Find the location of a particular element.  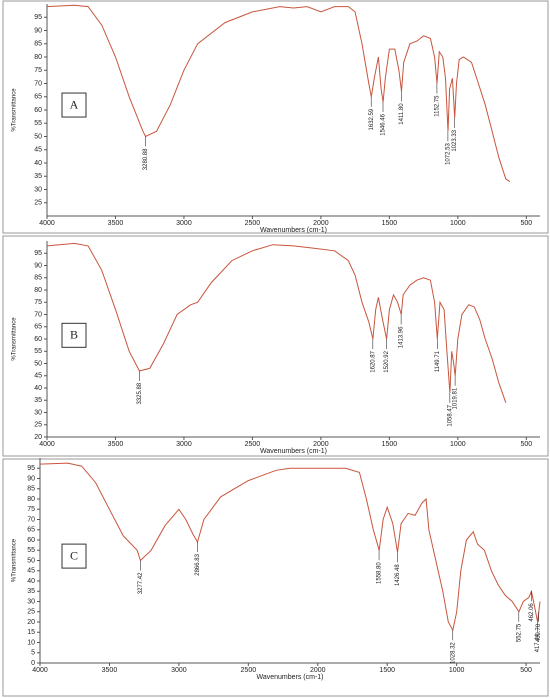

peak-label: 1072.53 is located at coordinates (448, 154).